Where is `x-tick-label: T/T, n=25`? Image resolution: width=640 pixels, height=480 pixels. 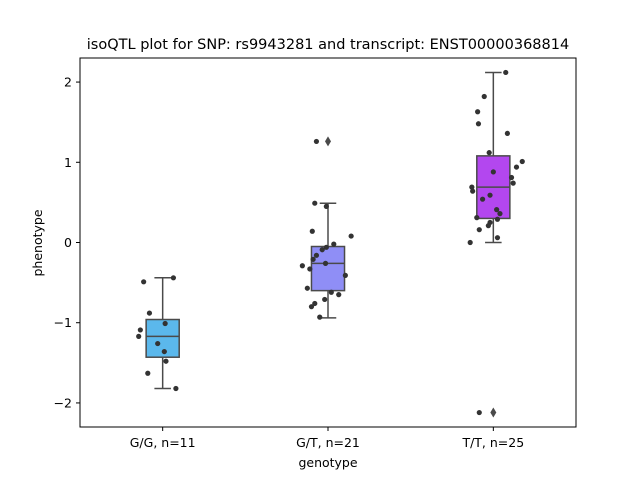
x-tick-label: T/T, n=25 is located at coordinates (492, 442).